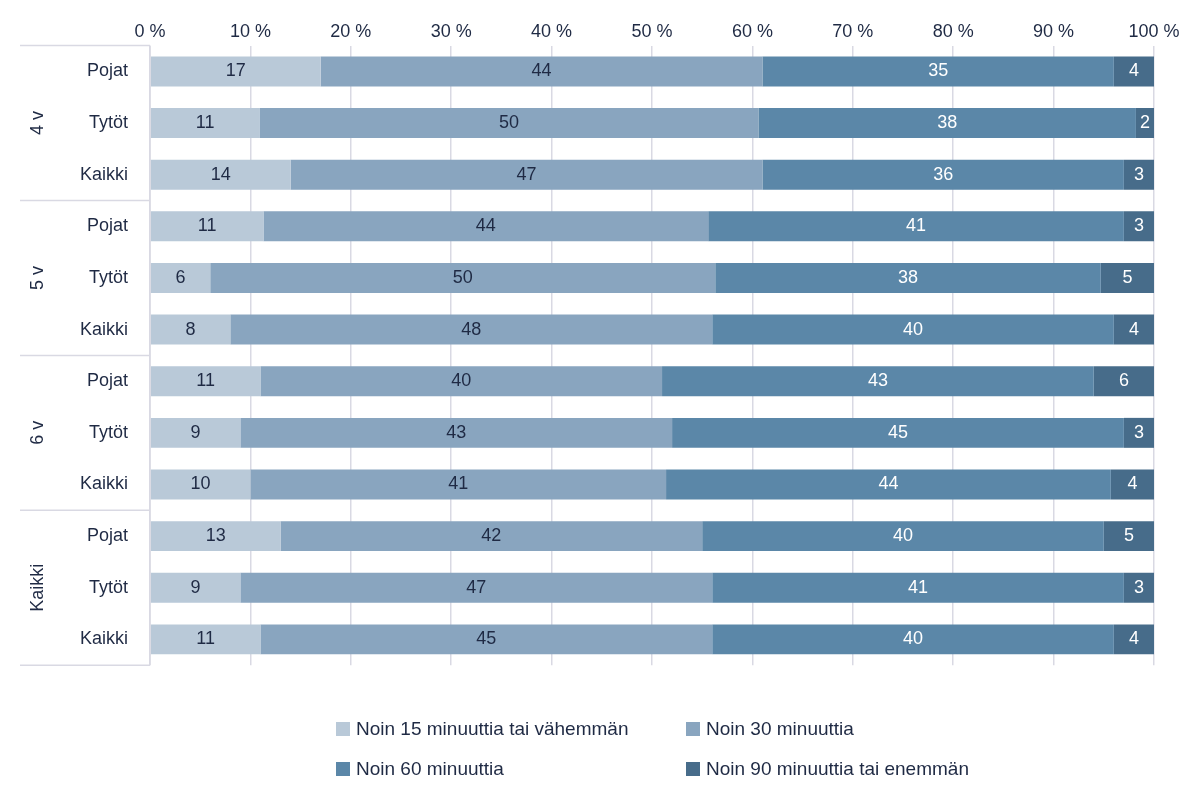  I want to click on data-label: 14, so click(220, 173).